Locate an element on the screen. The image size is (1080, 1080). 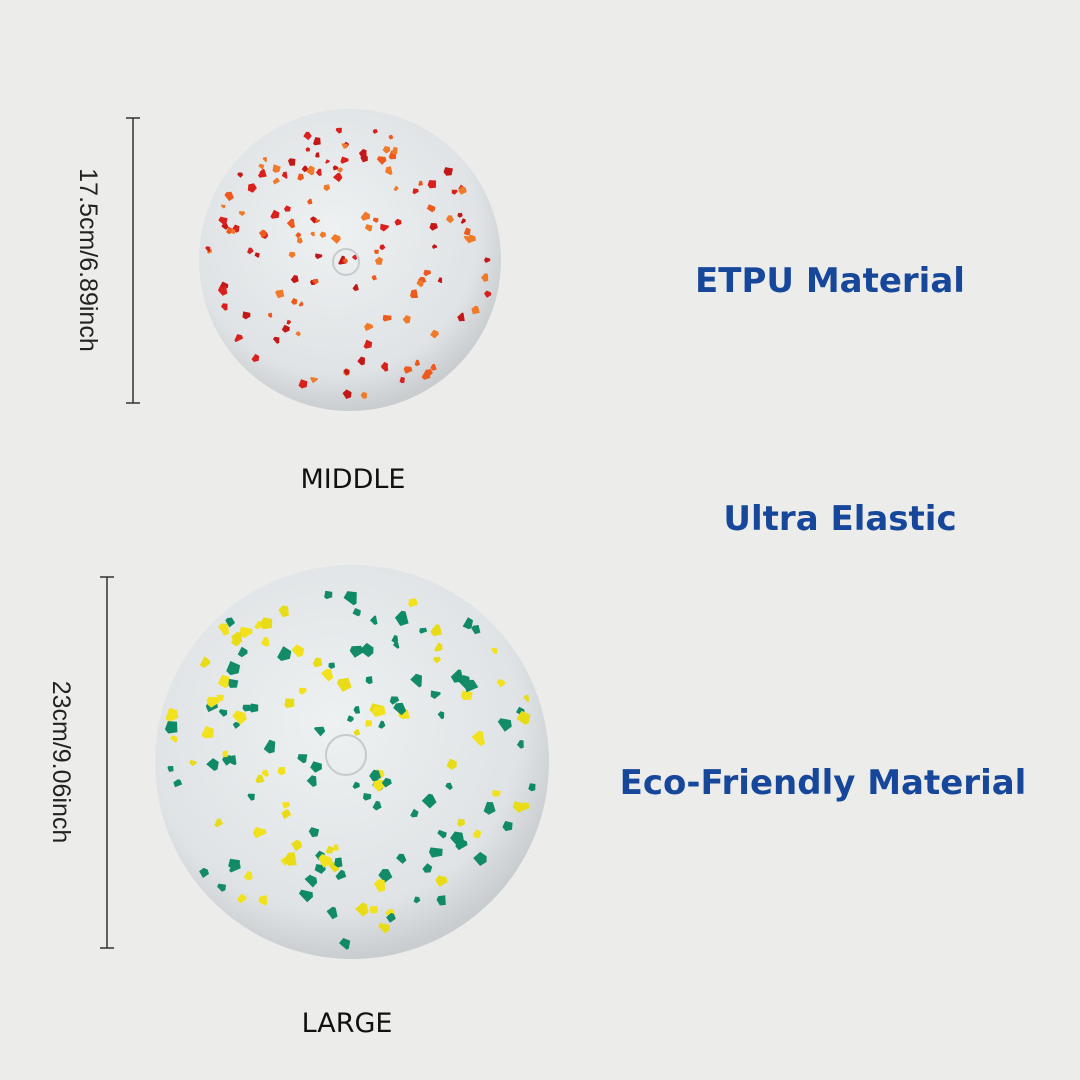
dimension-label: 17.5cm/6.89inch is located at coordinates (88, 259).